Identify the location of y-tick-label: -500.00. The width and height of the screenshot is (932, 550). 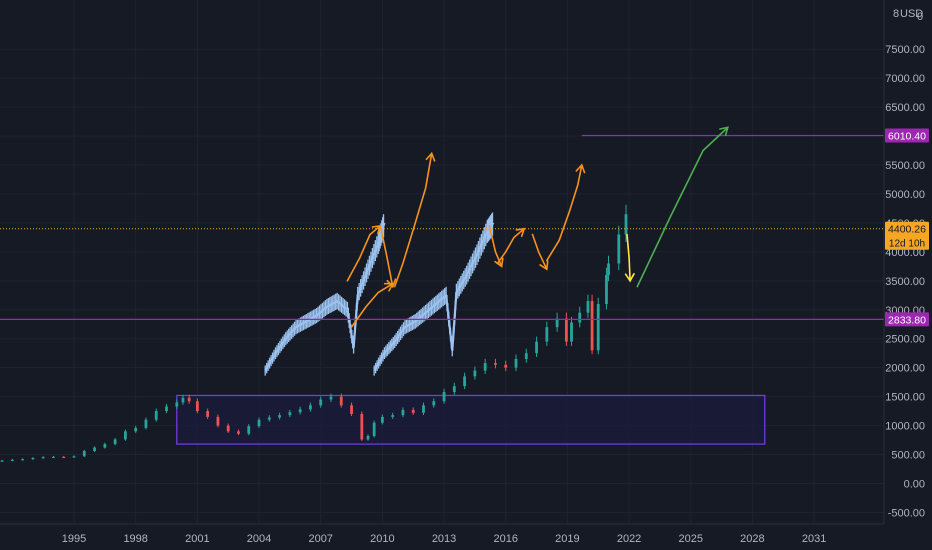
(906, 513).